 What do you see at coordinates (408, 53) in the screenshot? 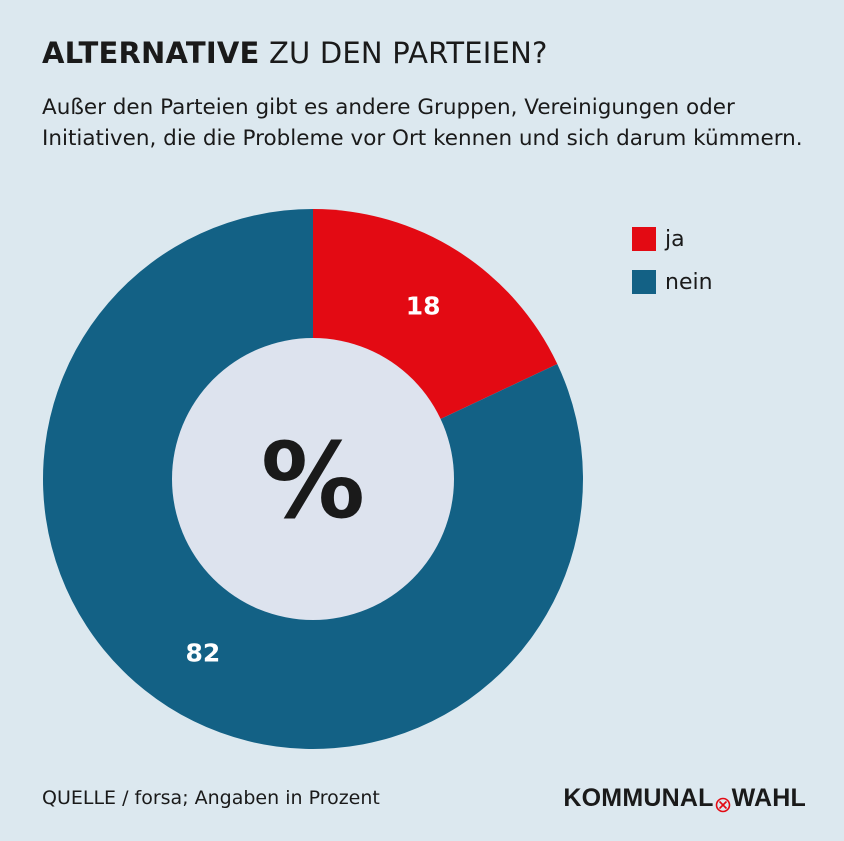
I see `title-rest: ZU DEN PARTEIEN?` at bounding box center [408, 53].